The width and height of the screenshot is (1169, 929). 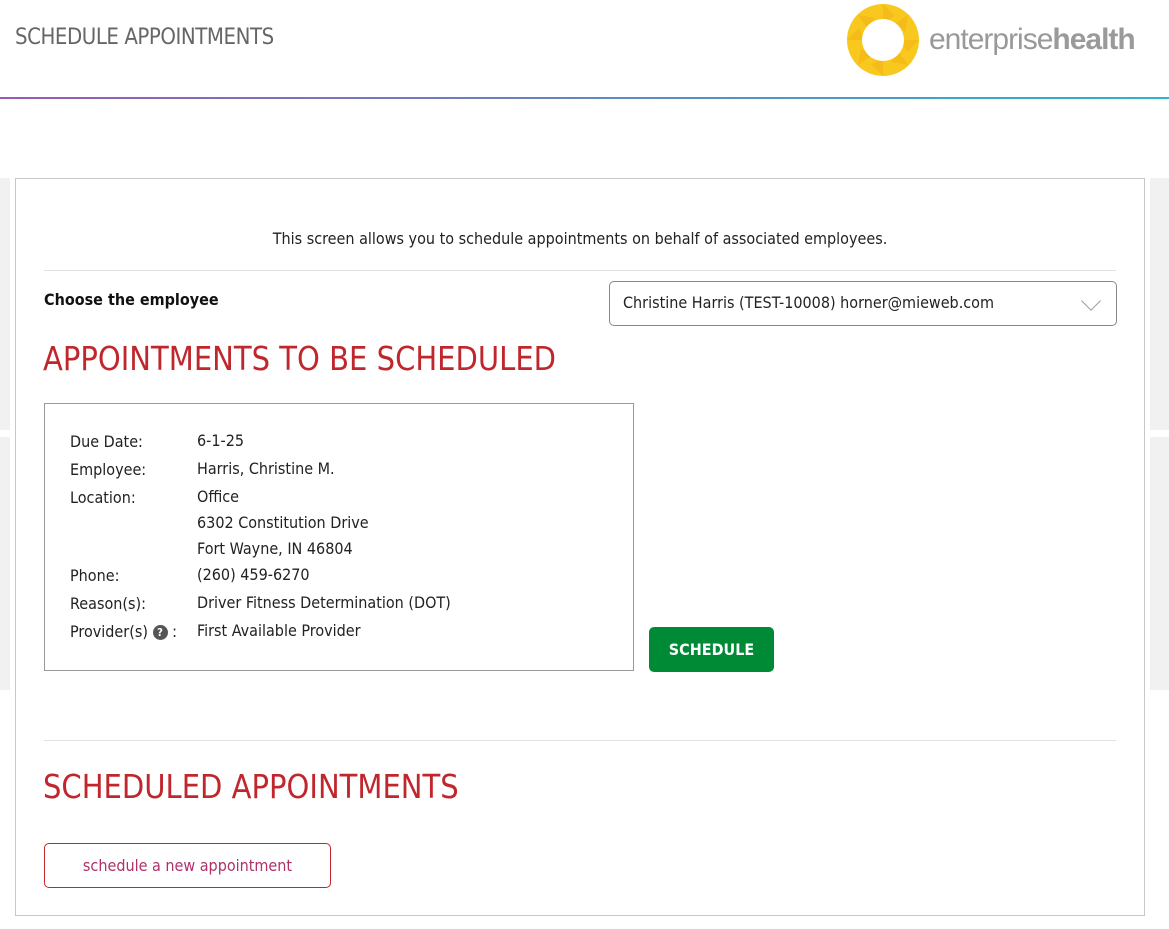 What do you see at coordinates (251, 786) in the screenshot?
I see `scheduled-appointments-heading: SCHEDULED APPOINTMENTS` at bounding box center [251, 786].